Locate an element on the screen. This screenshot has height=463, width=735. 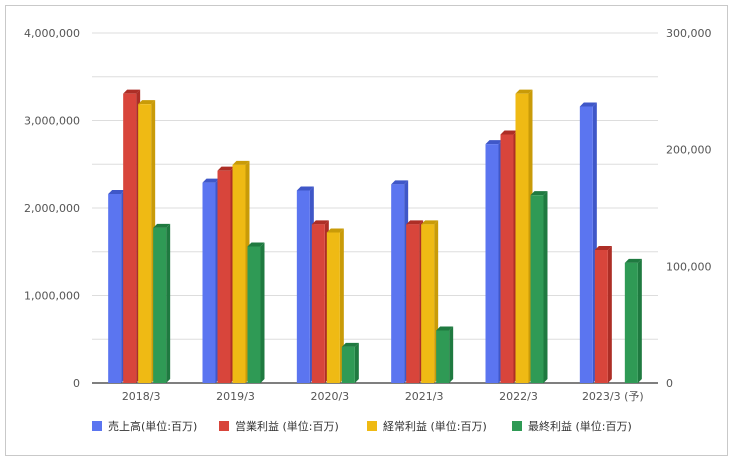
left-tick-label: 1,000,000 is located at coordinates (52, 296).